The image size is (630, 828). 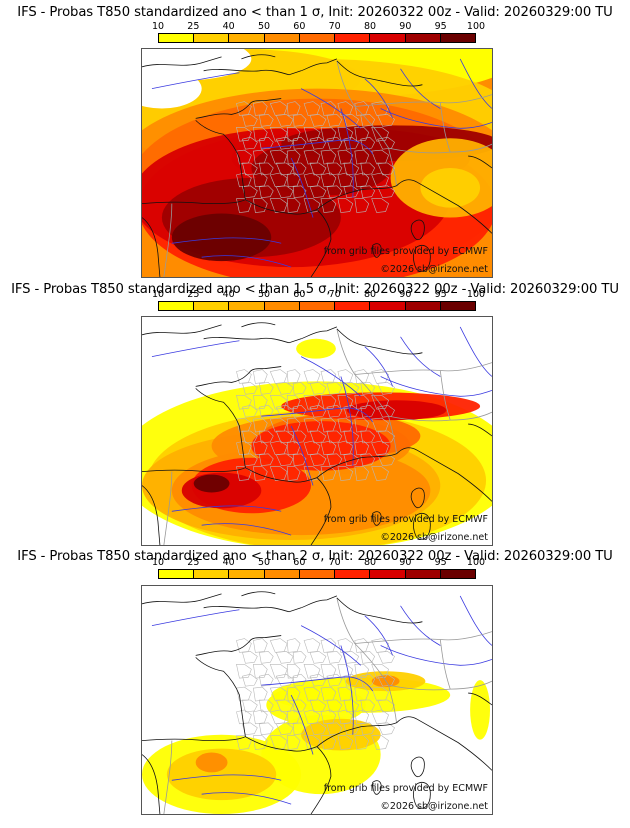 I want to click on panel-3-colorbar-ticks: 10 25 40 50 60 70 80 90 95 100, so click(x=318, y=562).